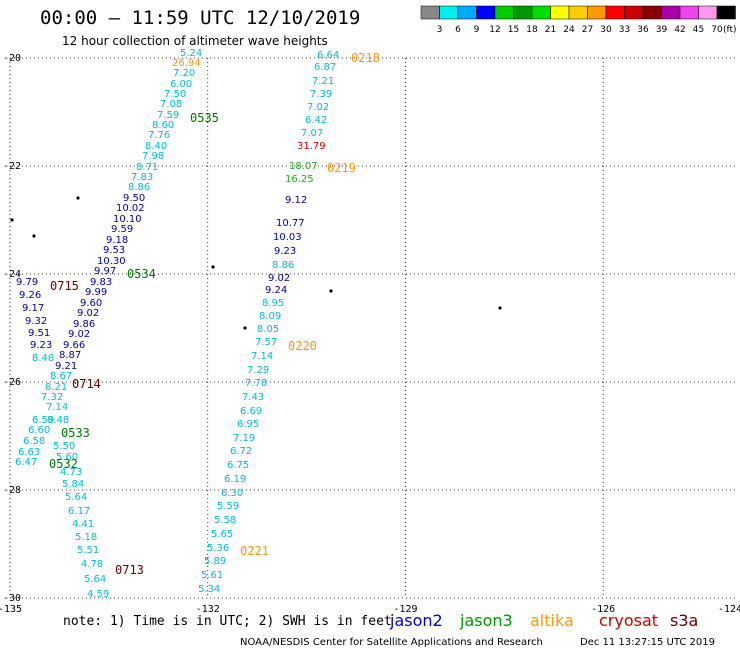  What do you see at coordinates (283, 265) in the screenshot?
I see `wave-height-label: 8.86` at bounding box center [283, 265].